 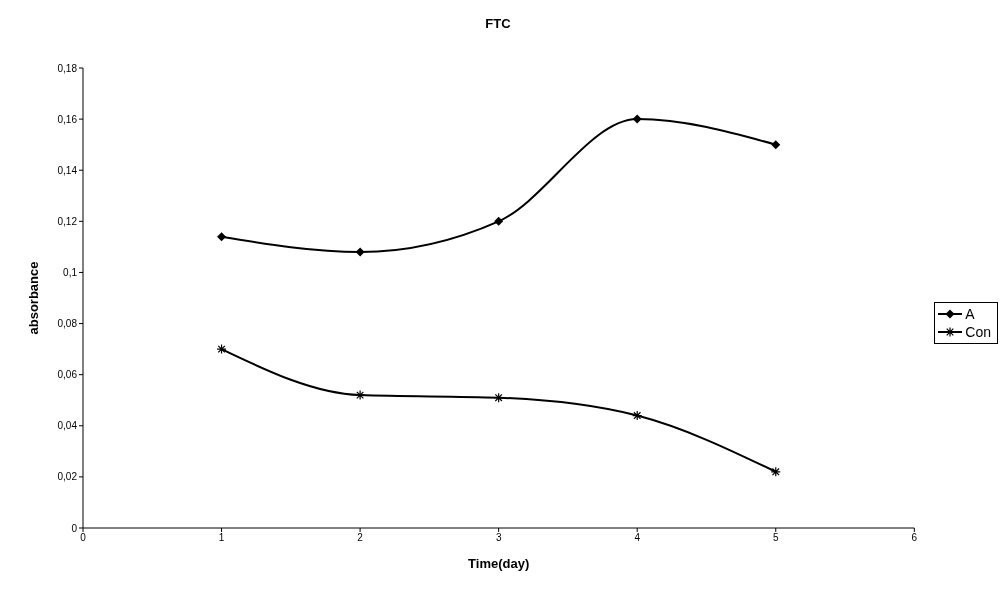 What do you see at coordinates (33, 298) in the screenshot?
I see `y-axis-title: absorbance` at bounding box center [33, 298].